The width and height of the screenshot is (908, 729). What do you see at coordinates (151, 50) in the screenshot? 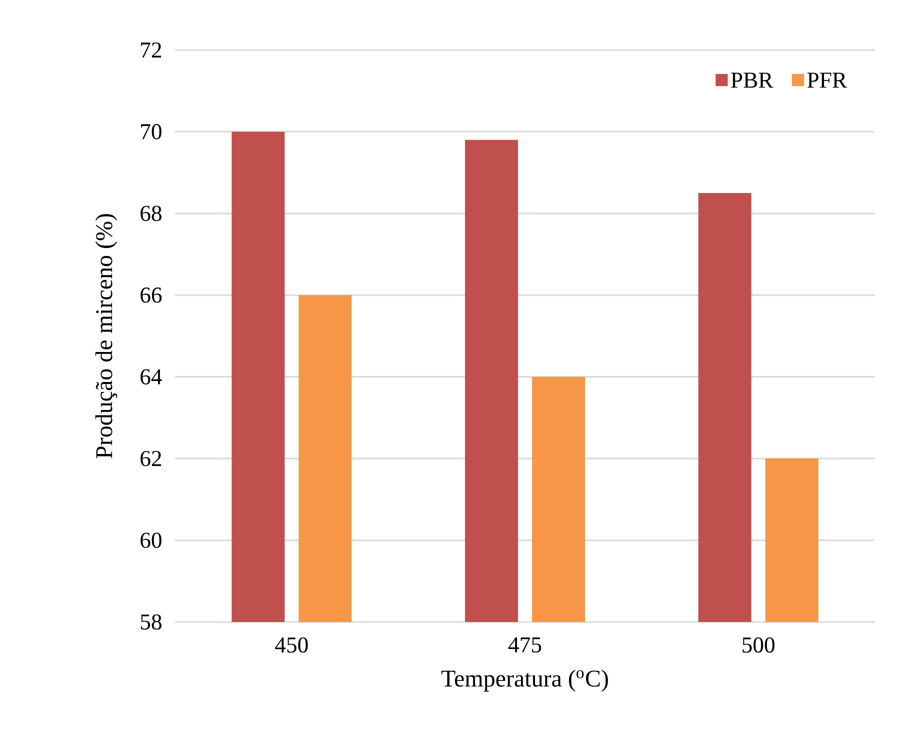
I see `y-tick-label: 72` at bounding box center [151, 50].